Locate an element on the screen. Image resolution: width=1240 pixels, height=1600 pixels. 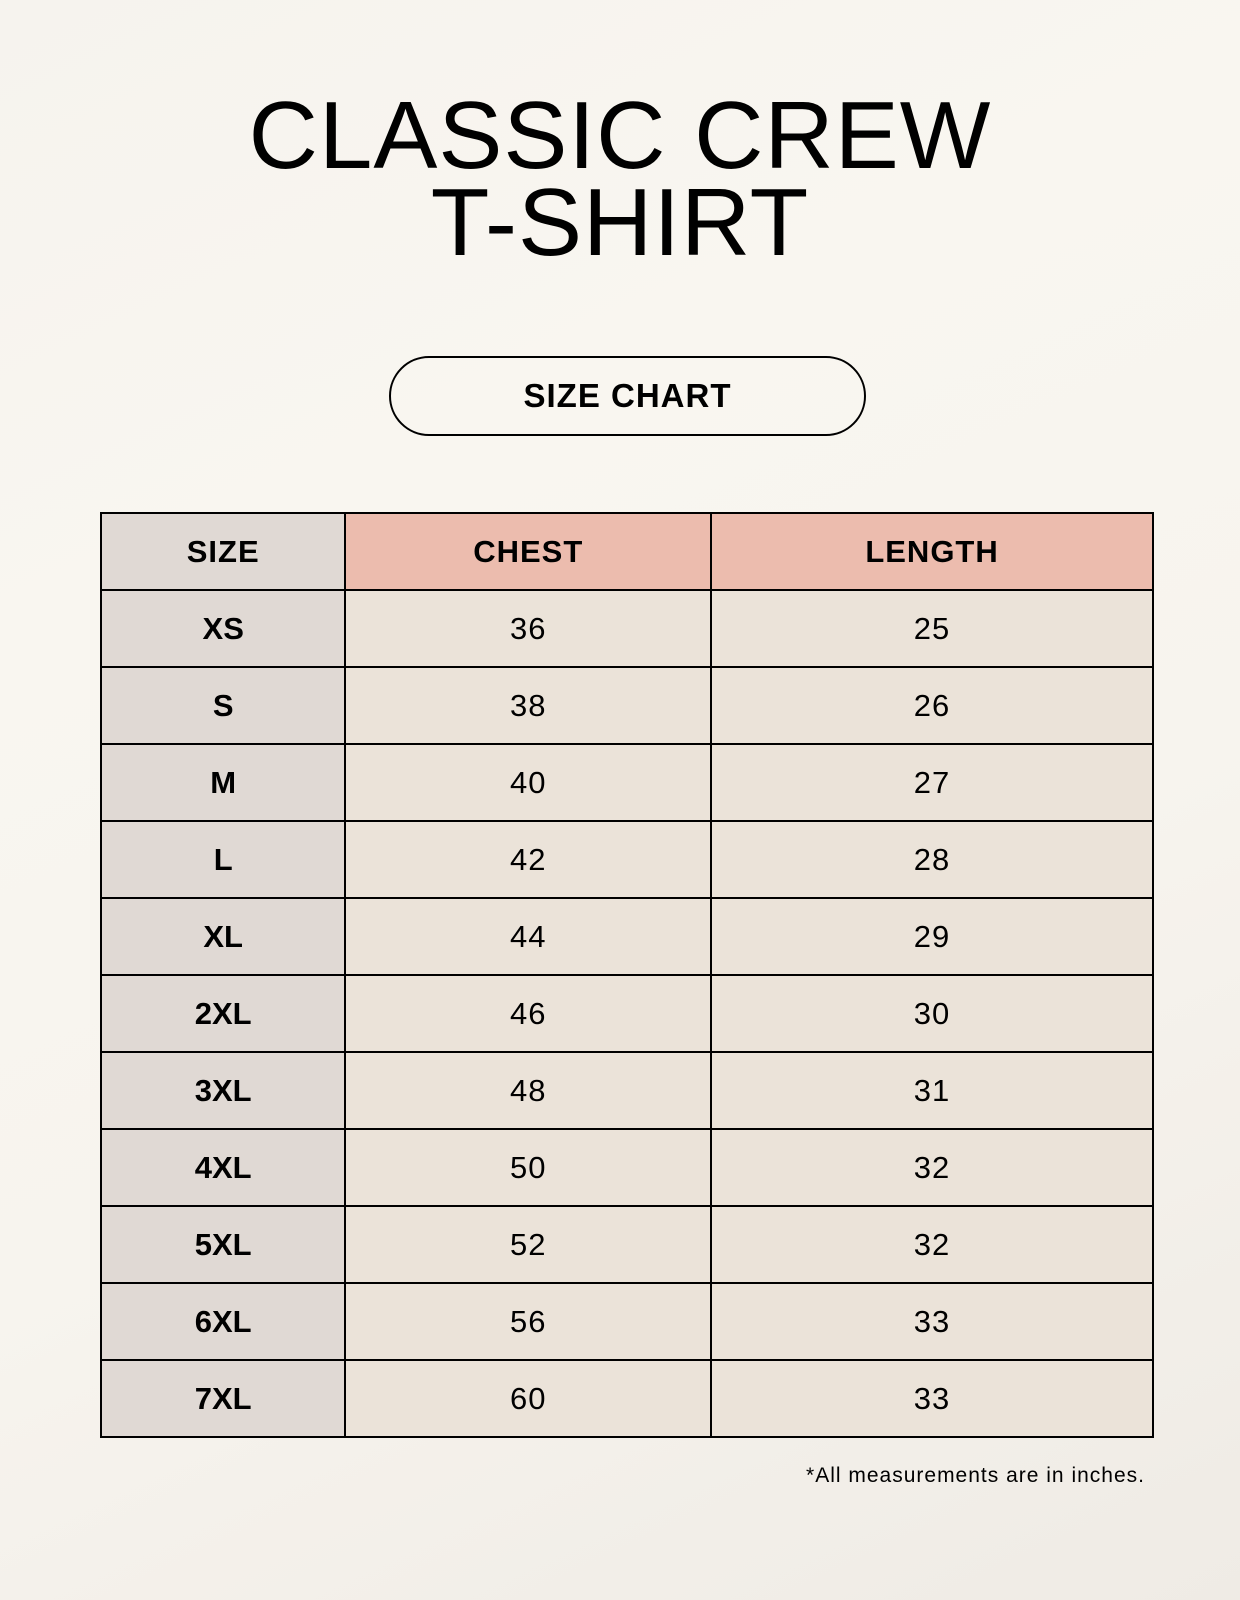
cell-size: S is located at coordinates (223, 705).